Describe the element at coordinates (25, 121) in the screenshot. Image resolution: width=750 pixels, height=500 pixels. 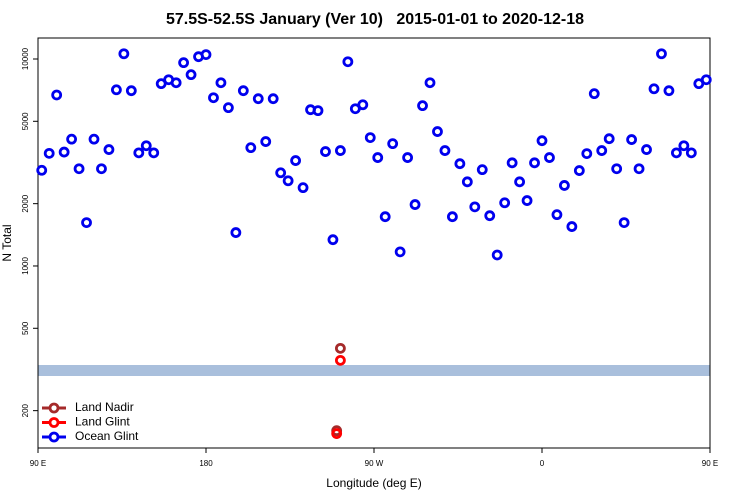
I see `y-tick-label: 5000` at that location.